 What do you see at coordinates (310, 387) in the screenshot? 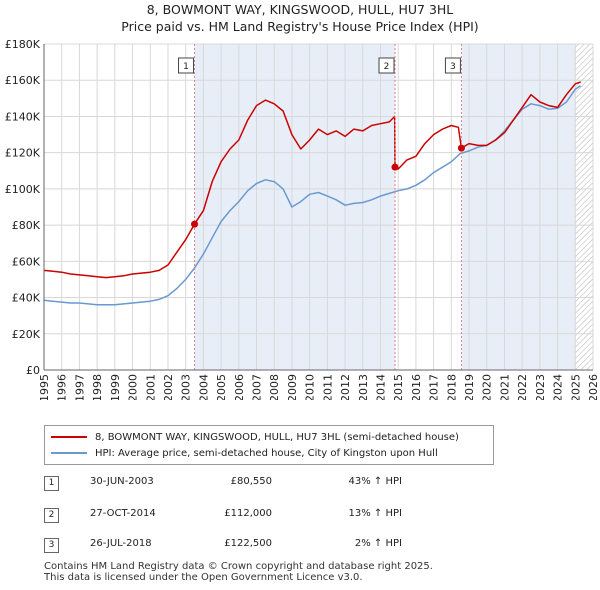
I see `x-tick-label: 2010` at bounding box center [310, 387].